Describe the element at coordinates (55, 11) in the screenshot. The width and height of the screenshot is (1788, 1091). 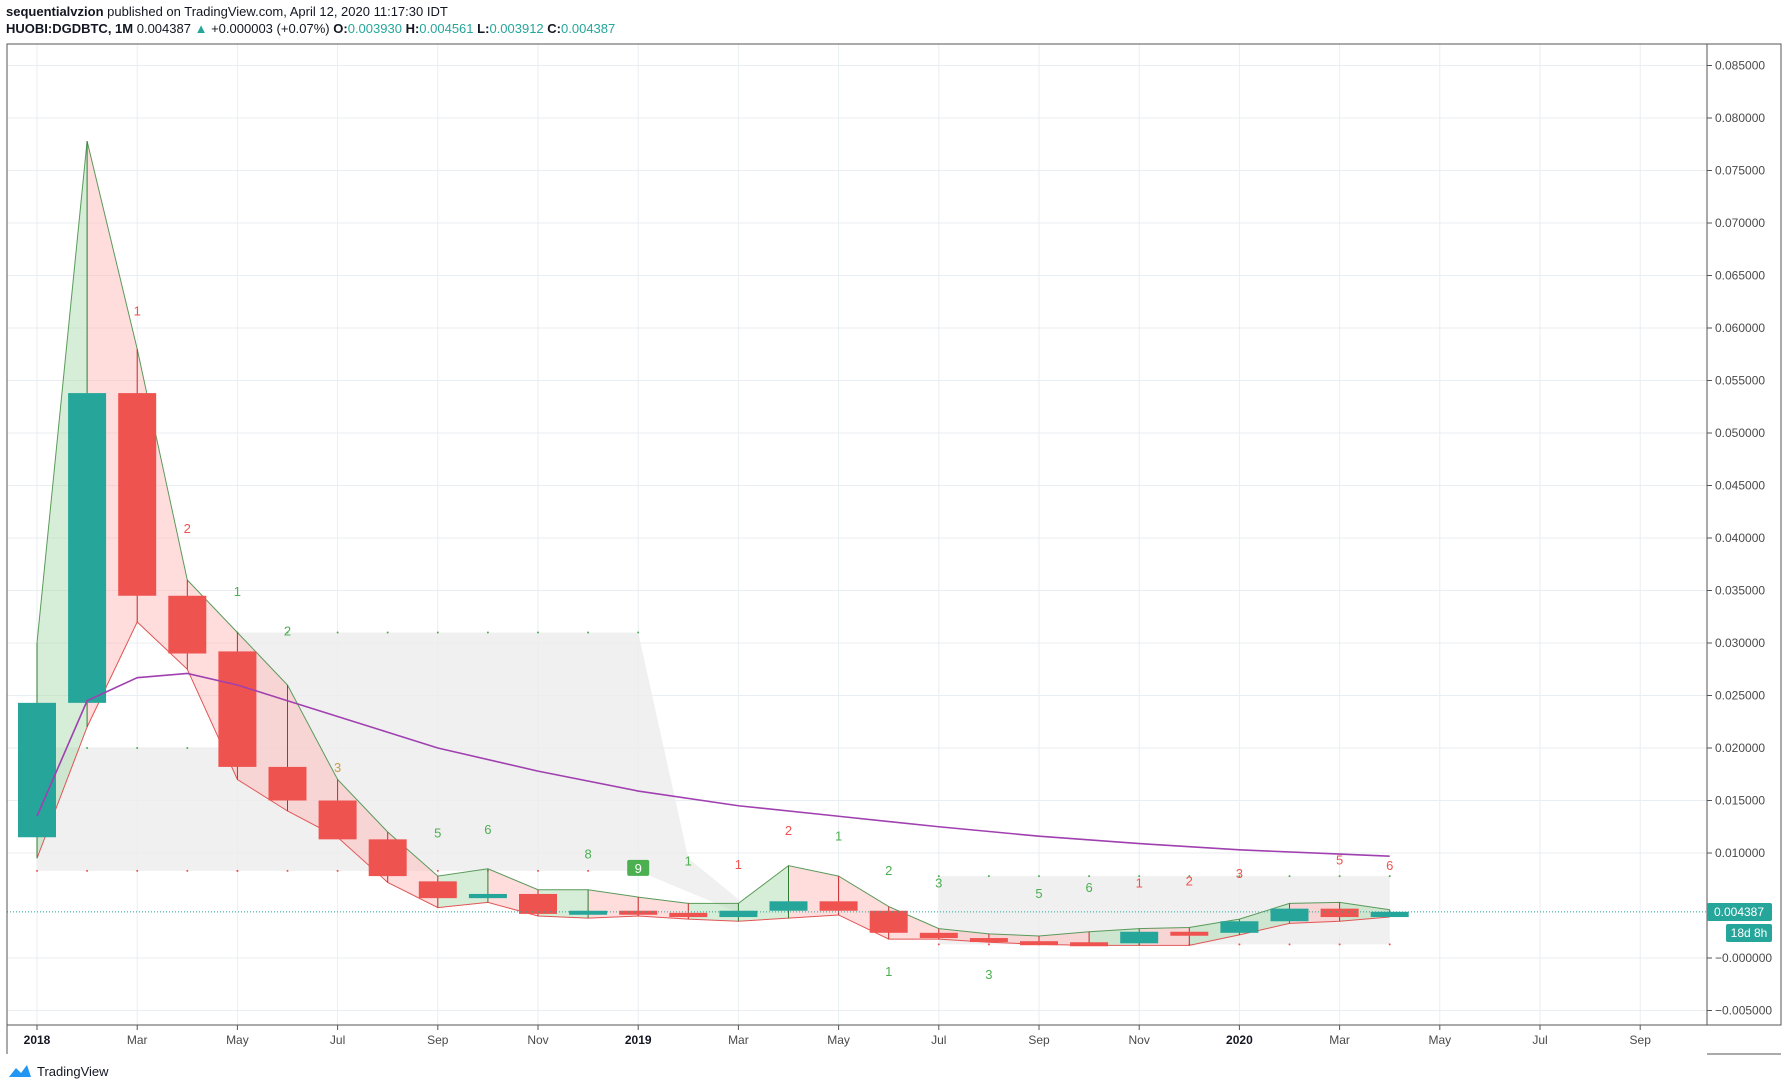
I see `author-name: sequentialvzion` at that location.